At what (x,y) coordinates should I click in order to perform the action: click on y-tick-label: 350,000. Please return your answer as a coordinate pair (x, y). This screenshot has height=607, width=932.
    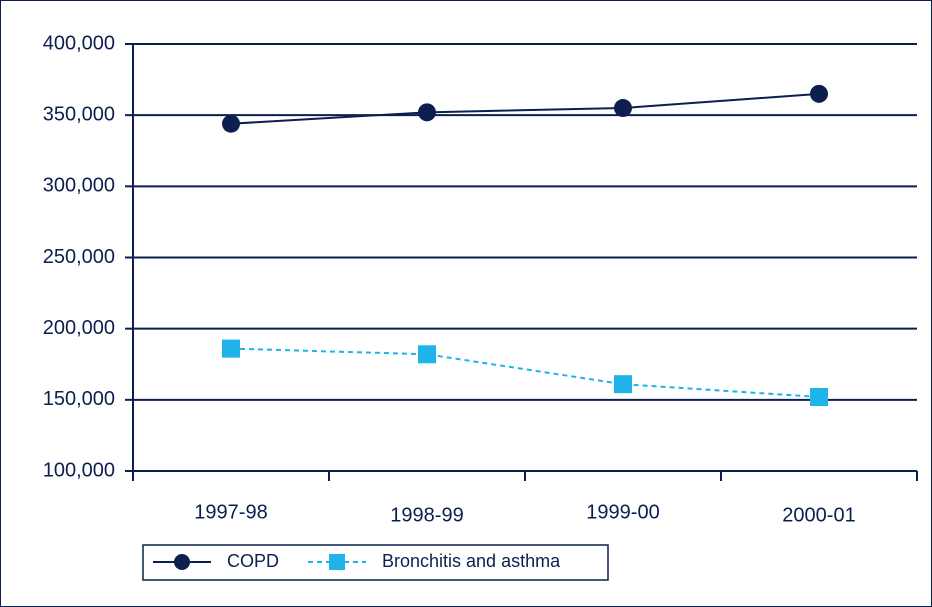
    Looking at the image, I should click on (79, 114).